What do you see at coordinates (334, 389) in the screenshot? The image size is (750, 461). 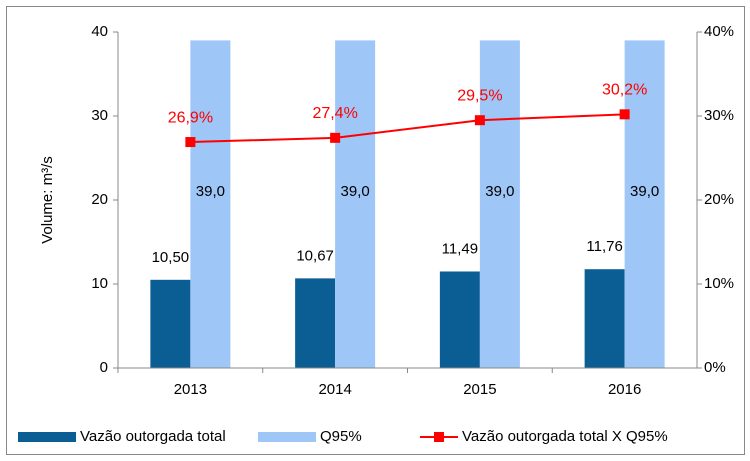 I see `x-tick-label: 2014` at bounding box center [334, 389].